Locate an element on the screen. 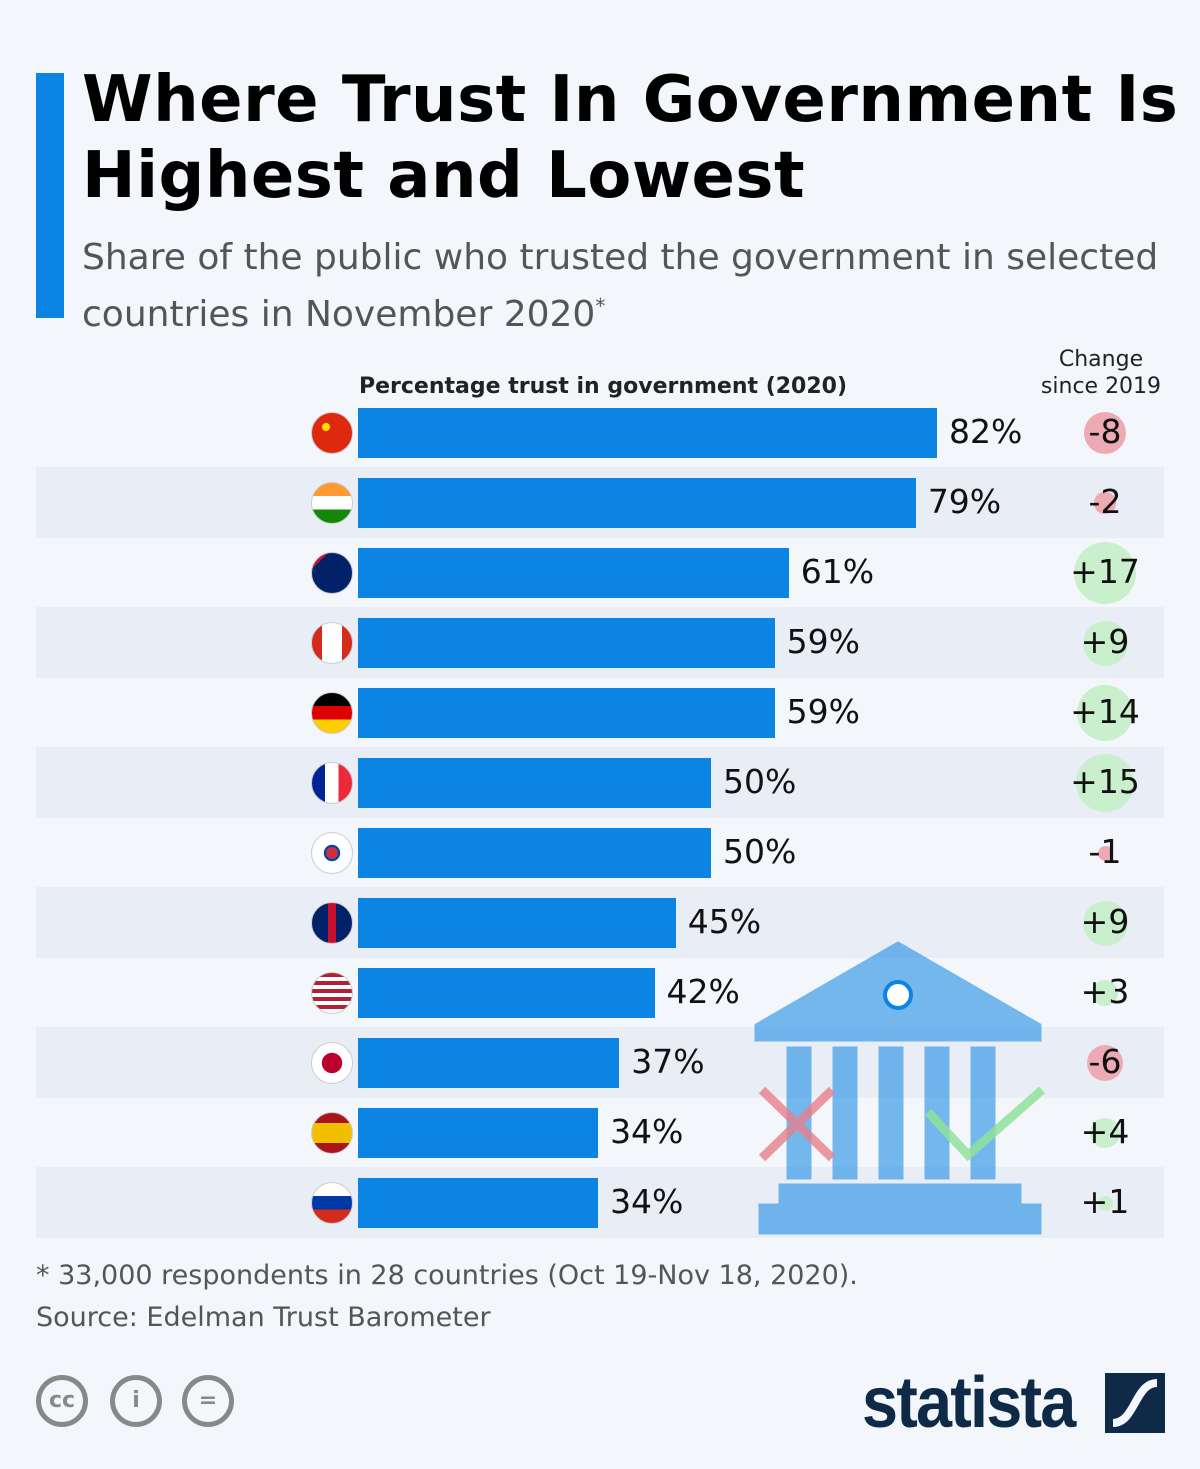  flag-icon-china is located at coordinates (332, 433).